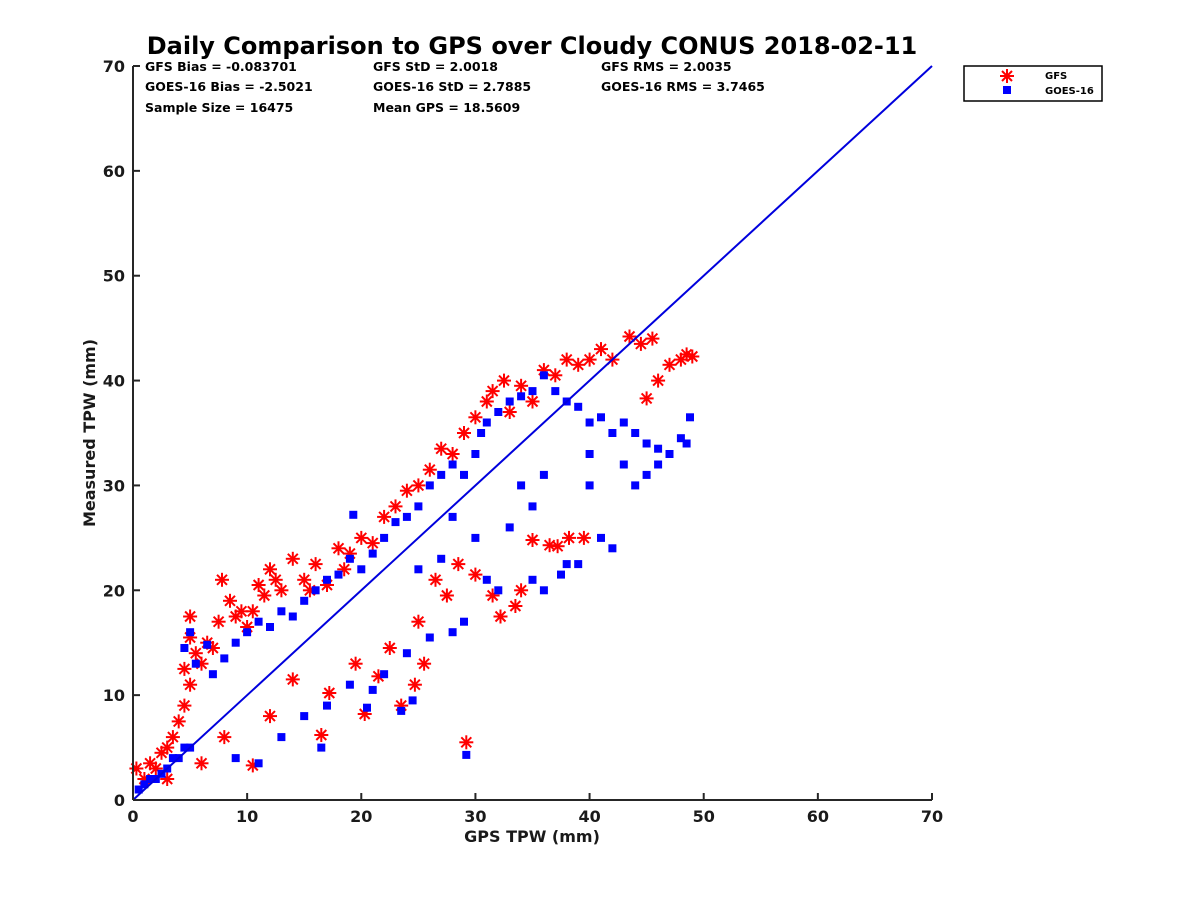 Image resolution: width=1200 pixels, height=904 pixels. Describe the element at coordinates (1056, 76) in the screenshot. I see `legend-gfs-label: GFS` at that location.